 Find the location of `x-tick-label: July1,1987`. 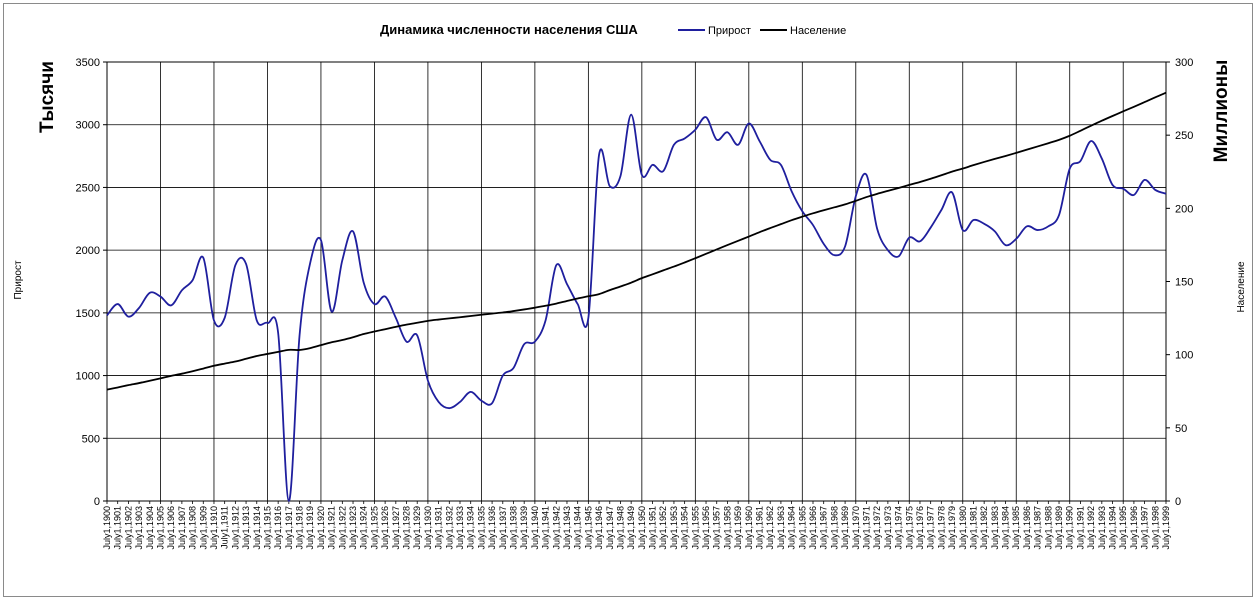

x-tick-label: July1,1987 is located at coordinates (1038, 528).